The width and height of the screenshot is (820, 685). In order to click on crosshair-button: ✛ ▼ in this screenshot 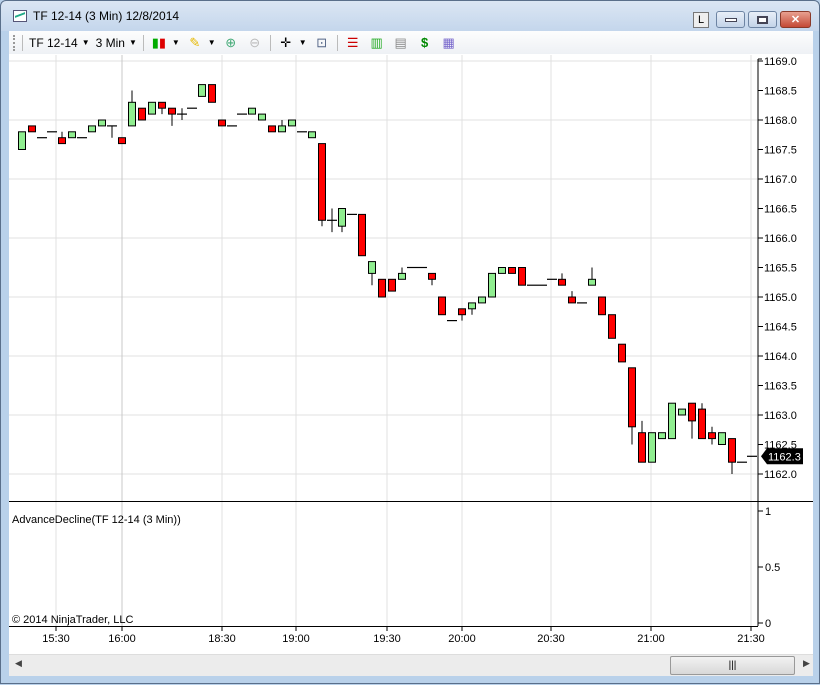, I will do `click(292, 42)`.